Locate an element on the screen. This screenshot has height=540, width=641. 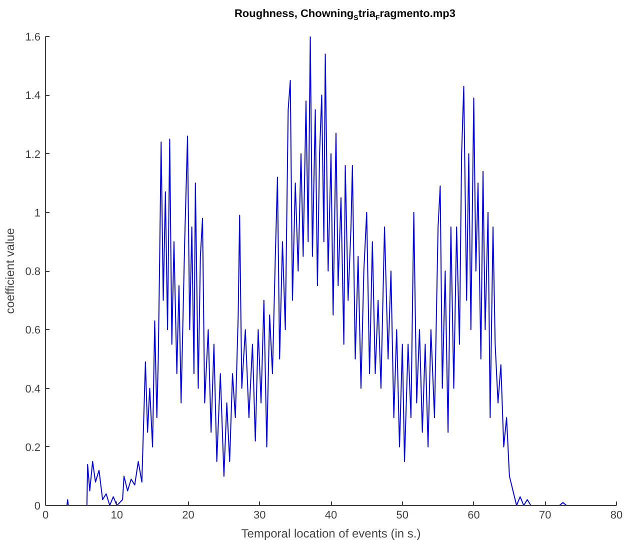
y-tick-label: 0.8 is located at coordinates (33, 272).